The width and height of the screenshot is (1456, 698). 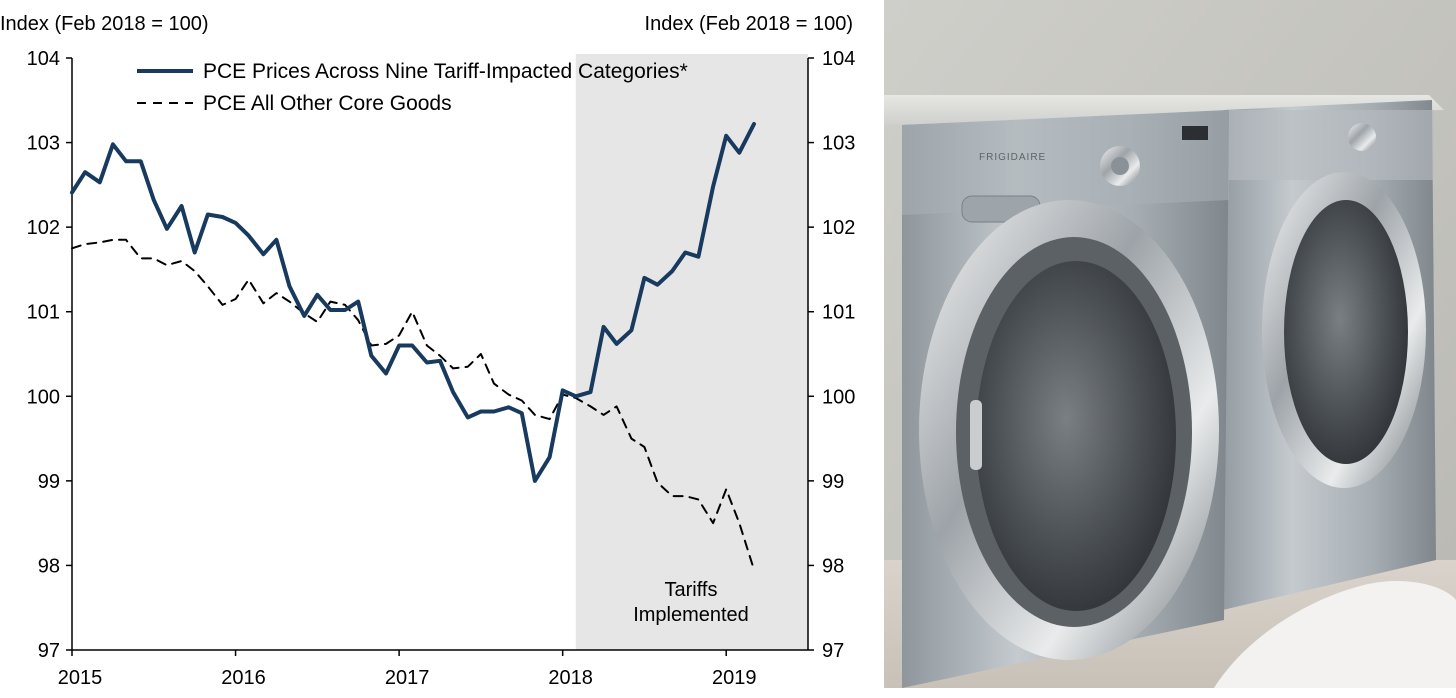 I want to click on tariffs-shaded-region, so click(x=691, y=352).